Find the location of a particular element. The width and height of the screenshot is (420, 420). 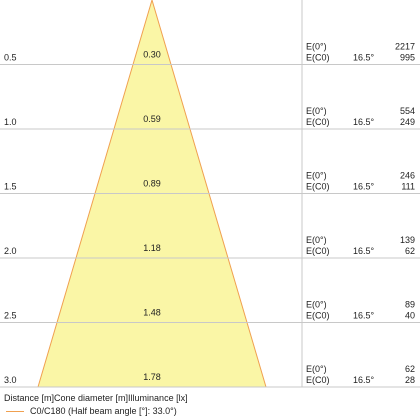

illuminance-value-e0: 246 is located at coordinates (407, 176).